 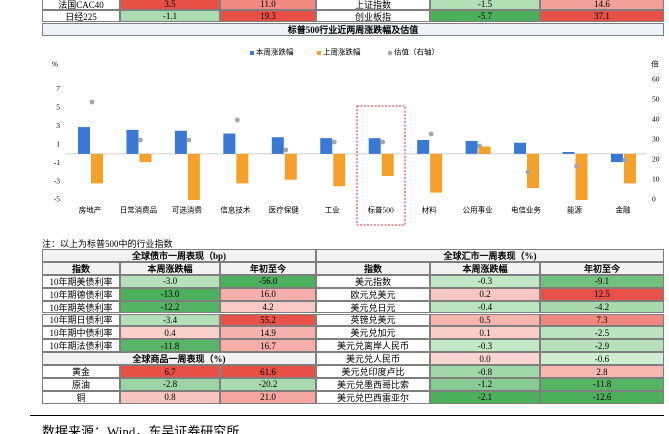 I want to click on table-cell: 美元兑墨西哥比索, so click(x=373, y=384).